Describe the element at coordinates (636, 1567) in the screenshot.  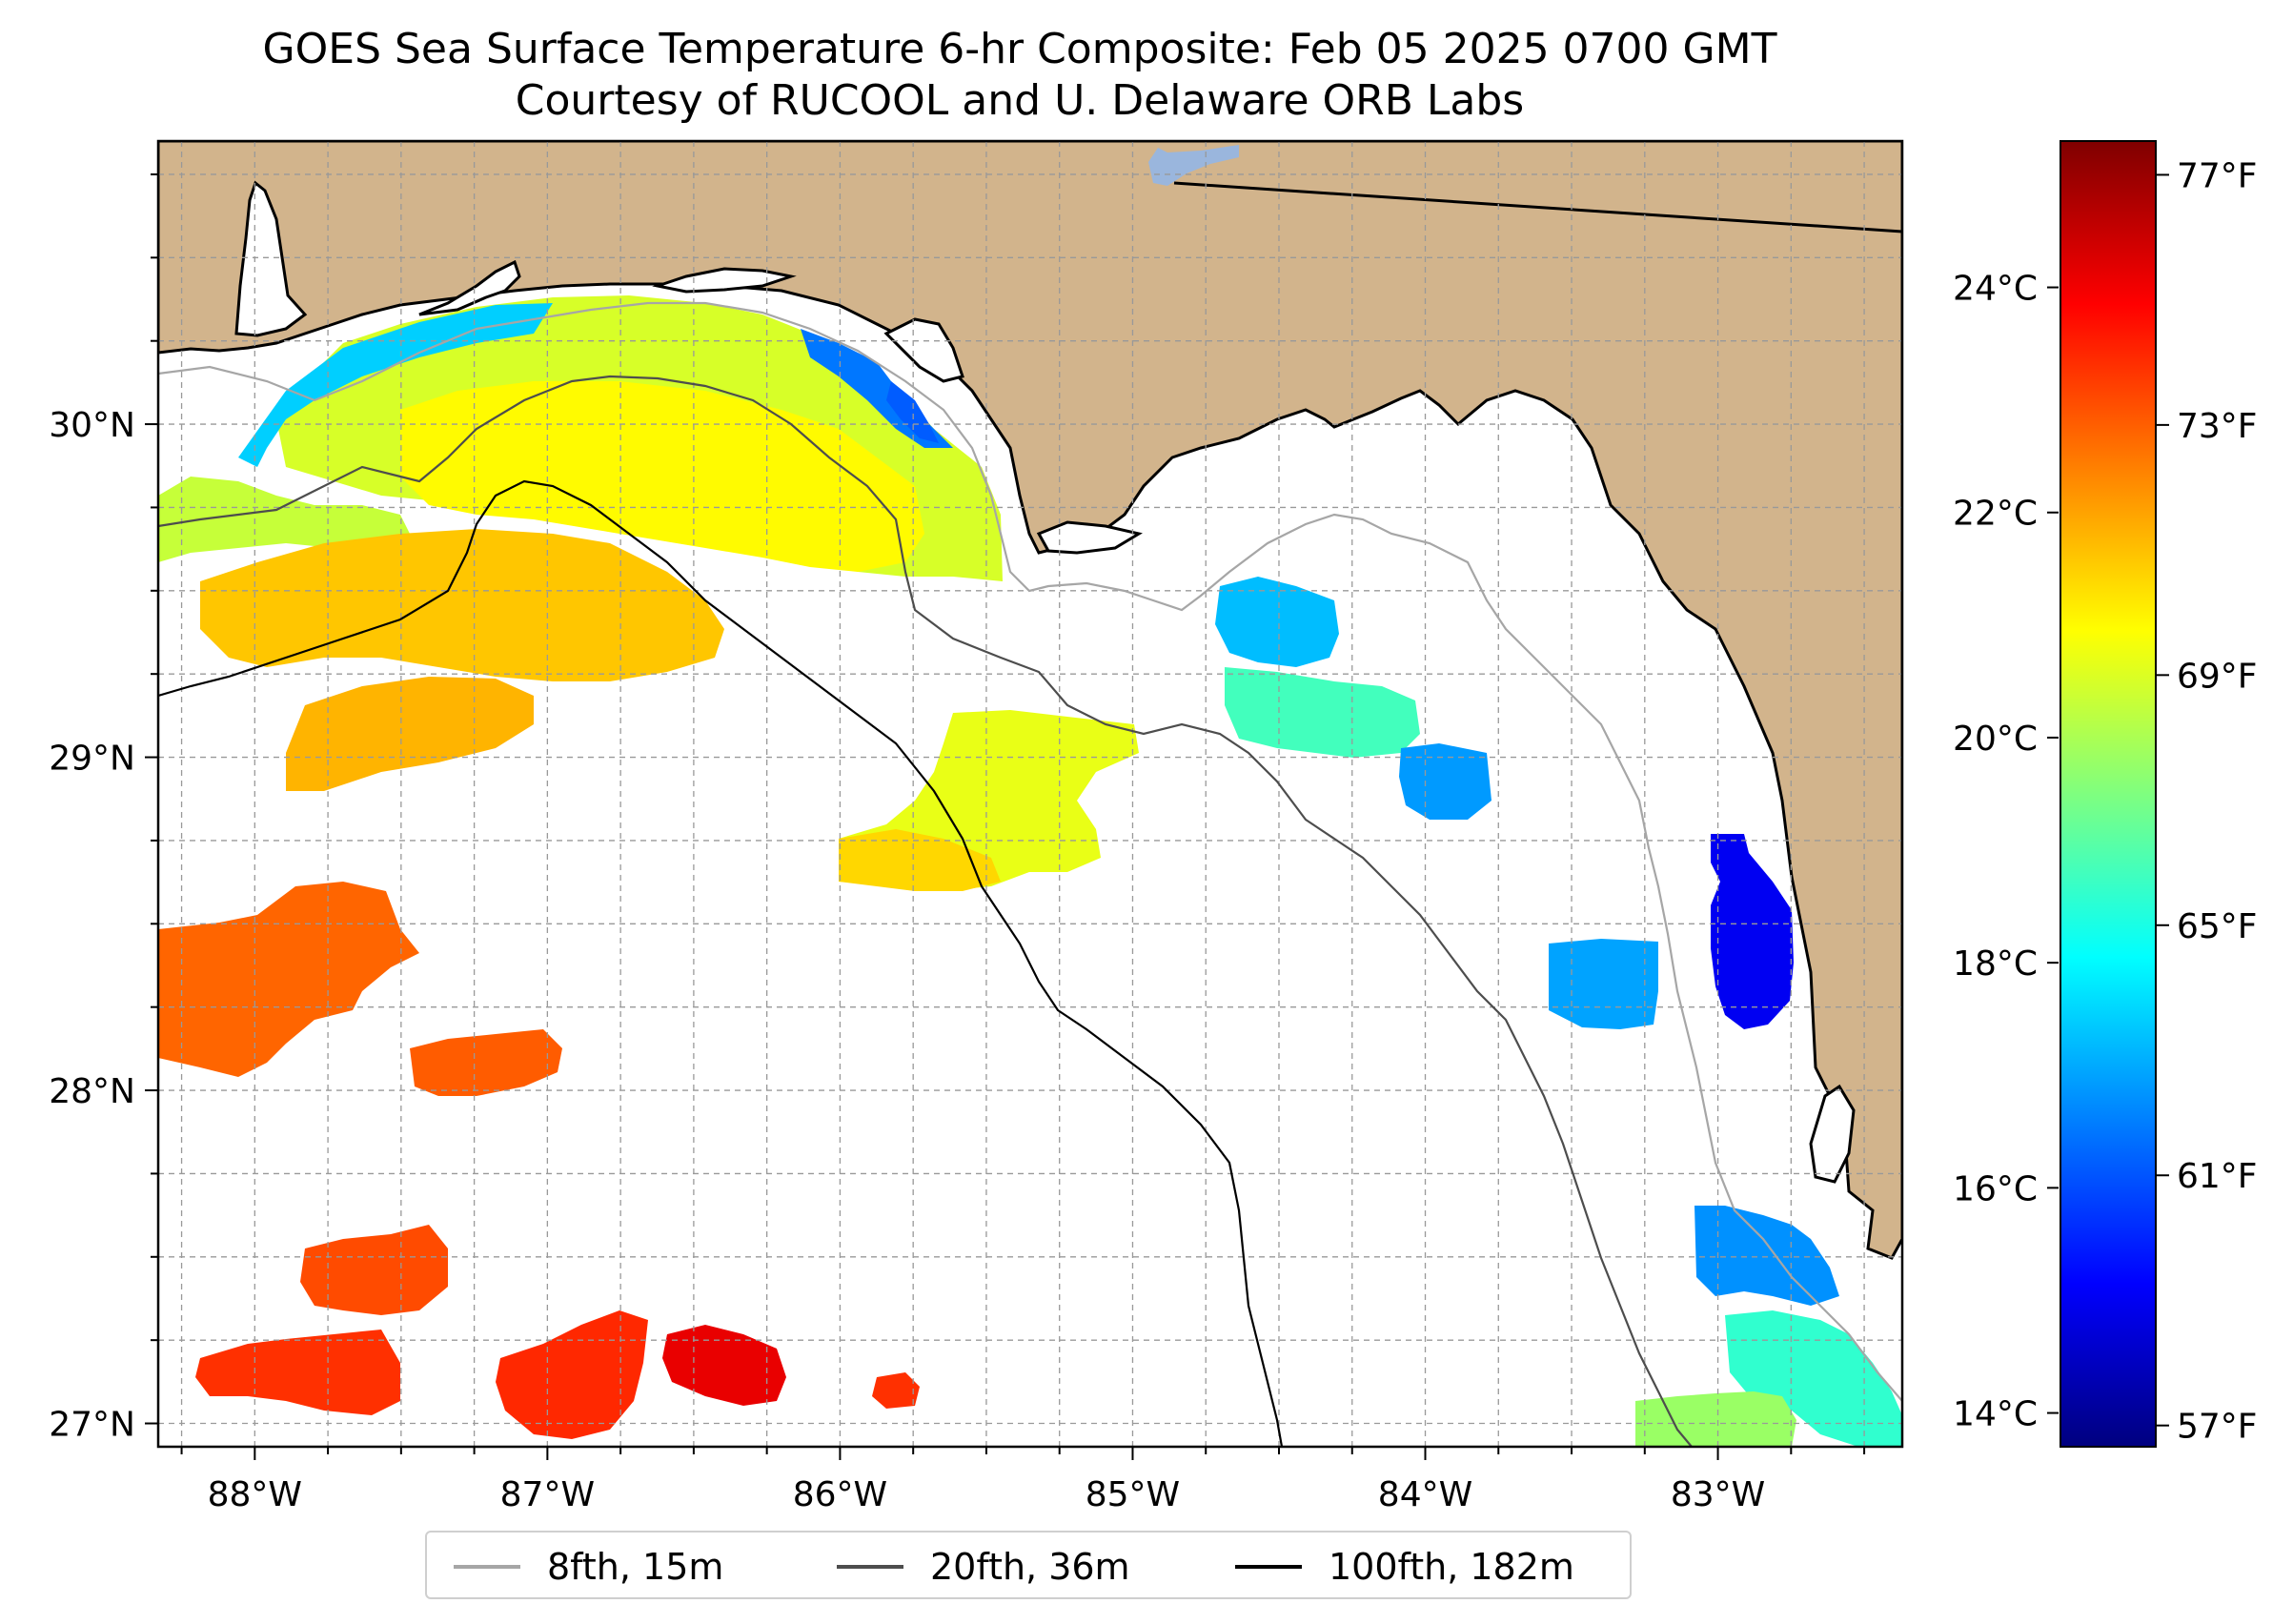
I see `legend-label: 8fth, 15m` at that location.